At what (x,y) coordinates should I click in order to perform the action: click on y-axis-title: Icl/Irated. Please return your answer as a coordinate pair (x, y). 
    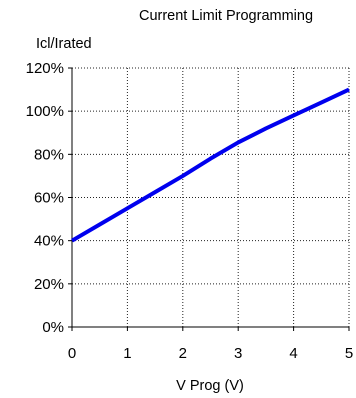
    Looking at the image, I should click on (64, 44).